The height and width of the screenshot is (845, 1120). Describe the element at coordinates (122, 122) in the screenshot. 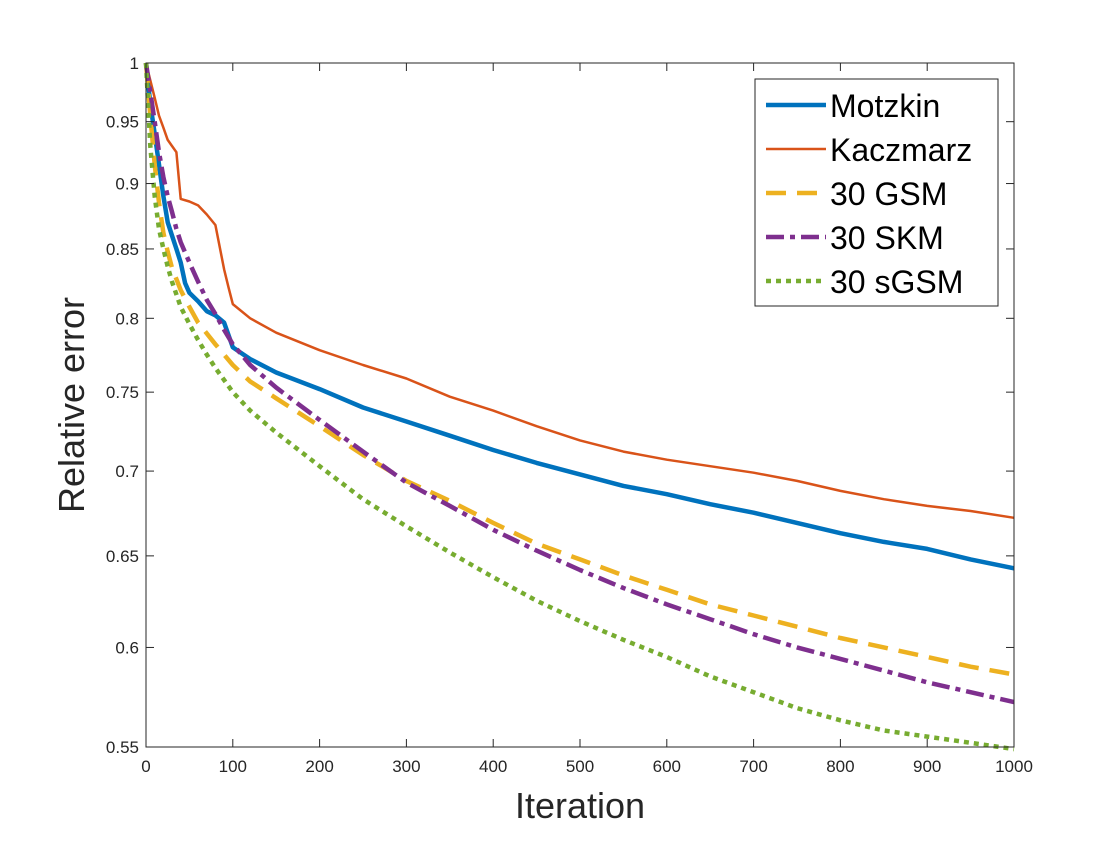

I see `y-tick-label: 0.95` at that location.